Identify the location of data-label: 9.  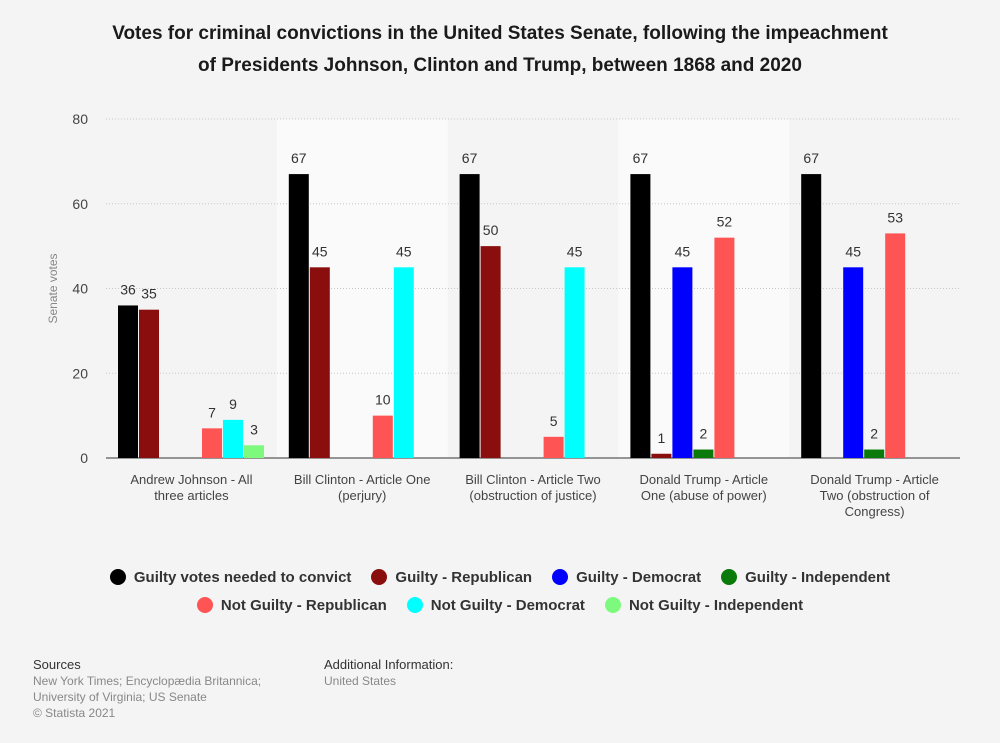
(233, 404).